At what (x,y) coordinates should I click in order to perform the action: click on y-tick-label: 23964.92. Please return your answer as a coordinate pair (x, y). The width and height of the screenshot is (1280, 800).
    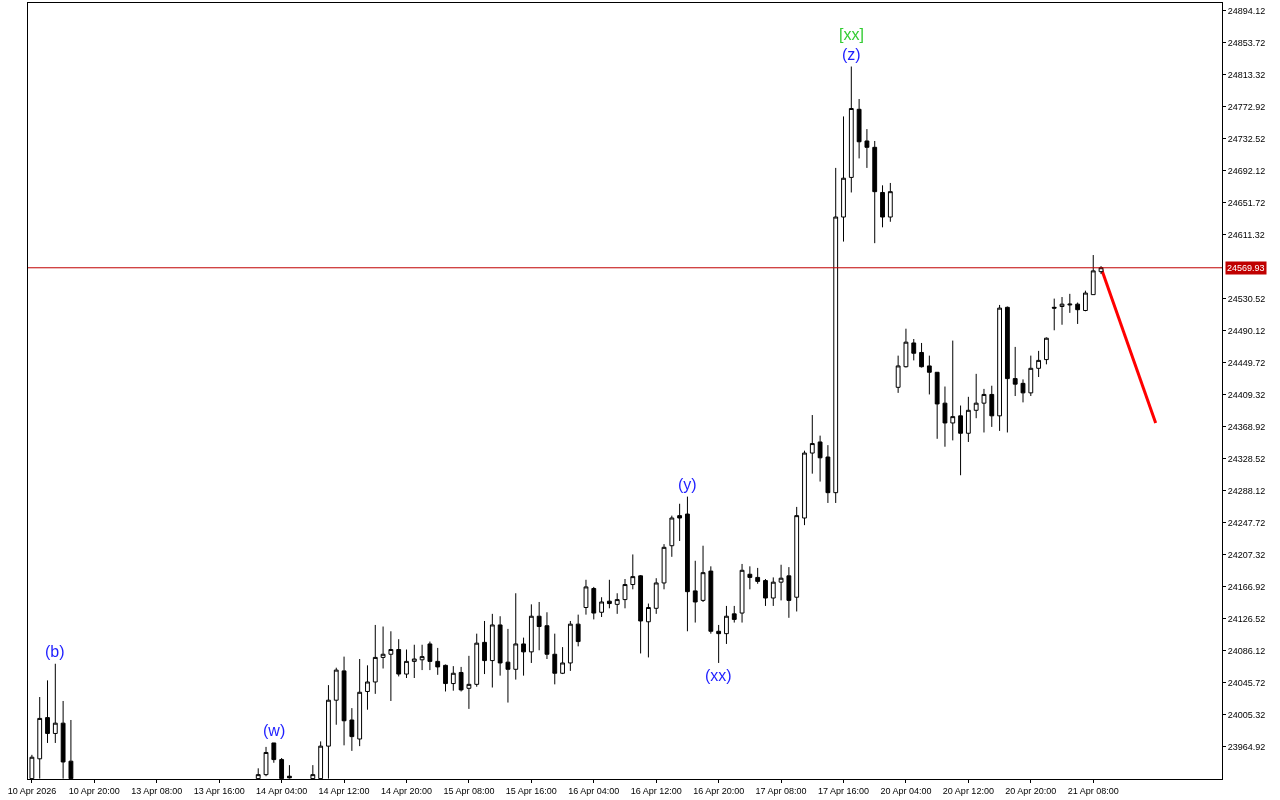
    Looking at the image, I should click on (1246, 747).